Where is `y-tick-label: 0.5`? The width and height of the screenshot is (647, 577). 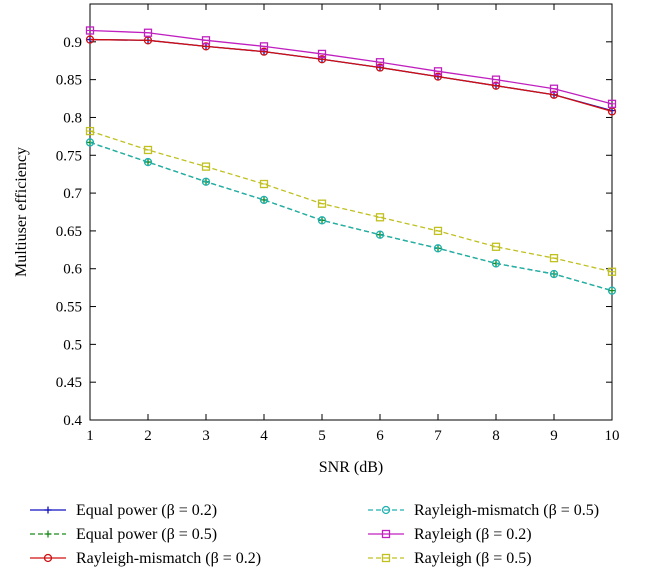 y-tick-label: 0.5 is located at coordinates (72, 345).